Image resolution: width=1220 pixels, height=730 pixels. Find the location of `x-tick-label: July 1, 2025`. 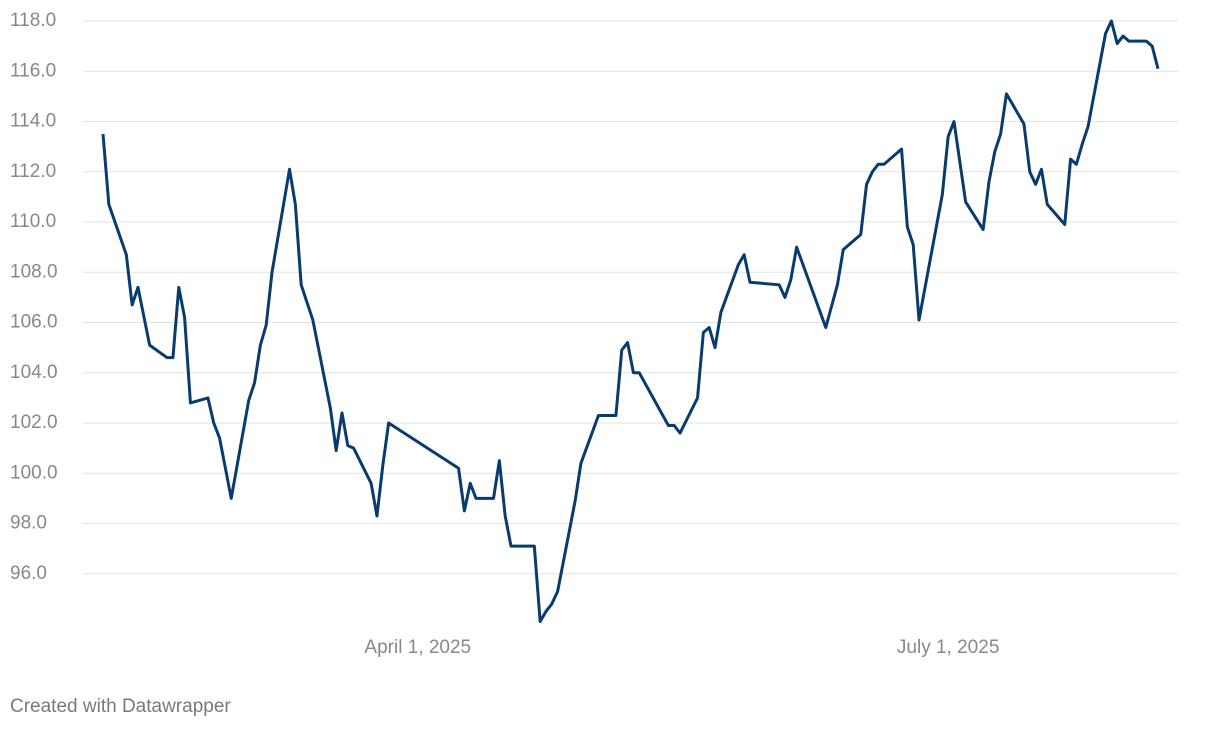

x-tick-label: July 1, 2025 is located at coordinates (948, 647).